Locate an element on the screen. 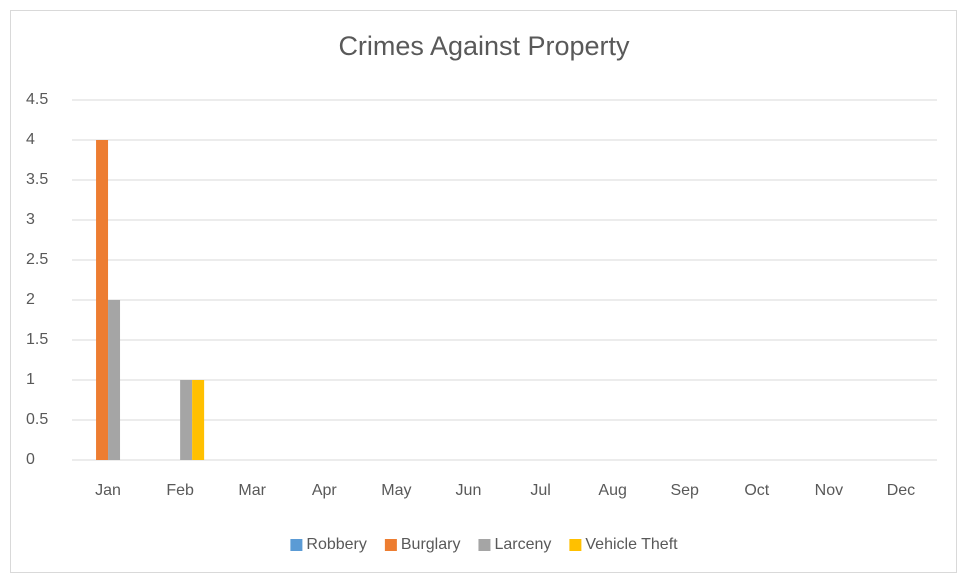 The image size is (967, 583). x-tick-label: Jan is located at coordinates (108, 490).